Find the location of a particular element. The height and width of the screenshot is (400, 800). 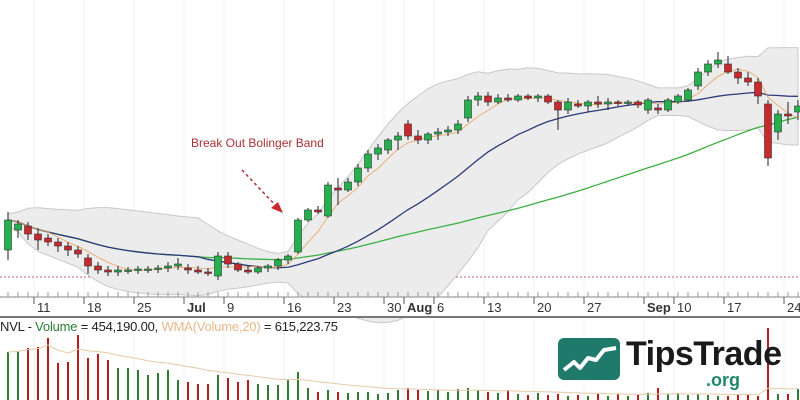

volume-label: Volume is located at coordinates (56, 326).